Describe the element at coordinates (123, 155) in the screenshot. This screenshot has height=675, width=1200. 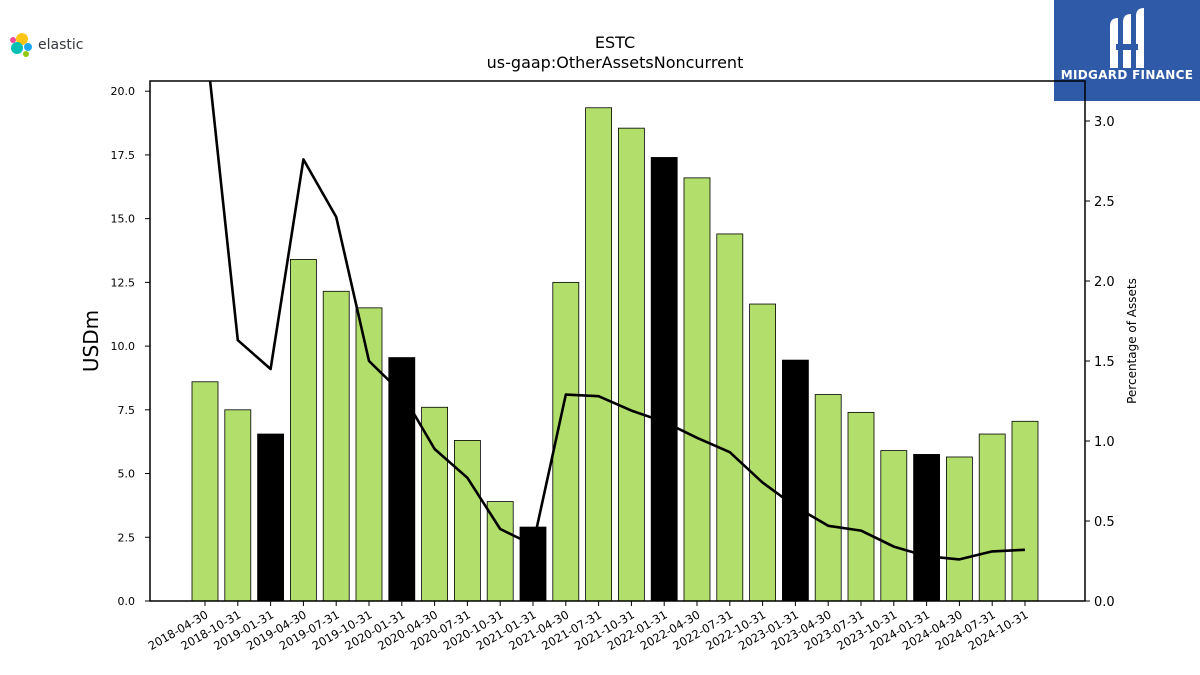
I see `y-tick-label: 17.5` at that location.